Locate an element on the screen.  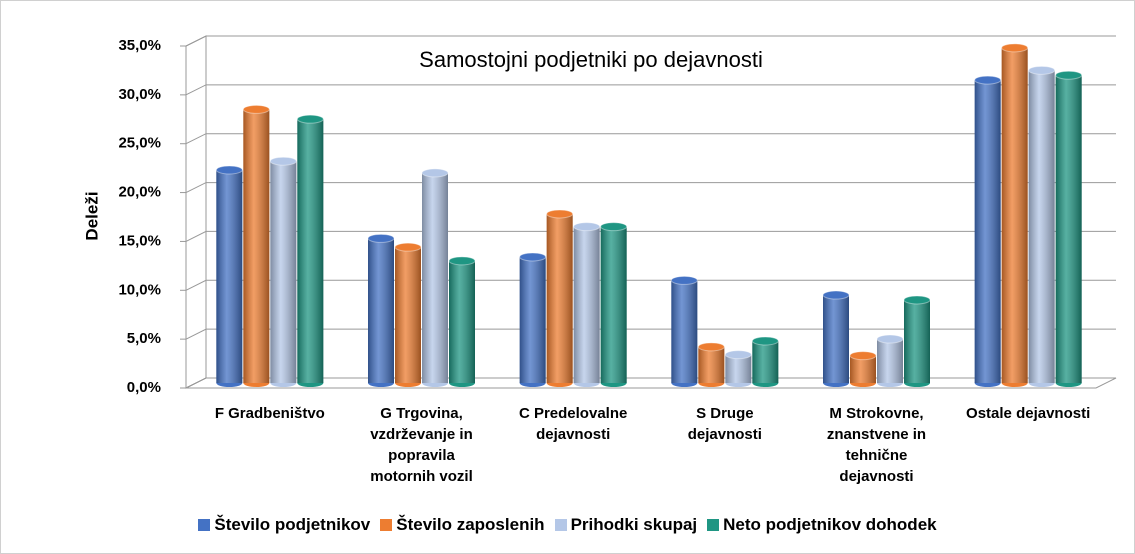
y-tick-label: 10,0% is located at coordinates (139, 289).